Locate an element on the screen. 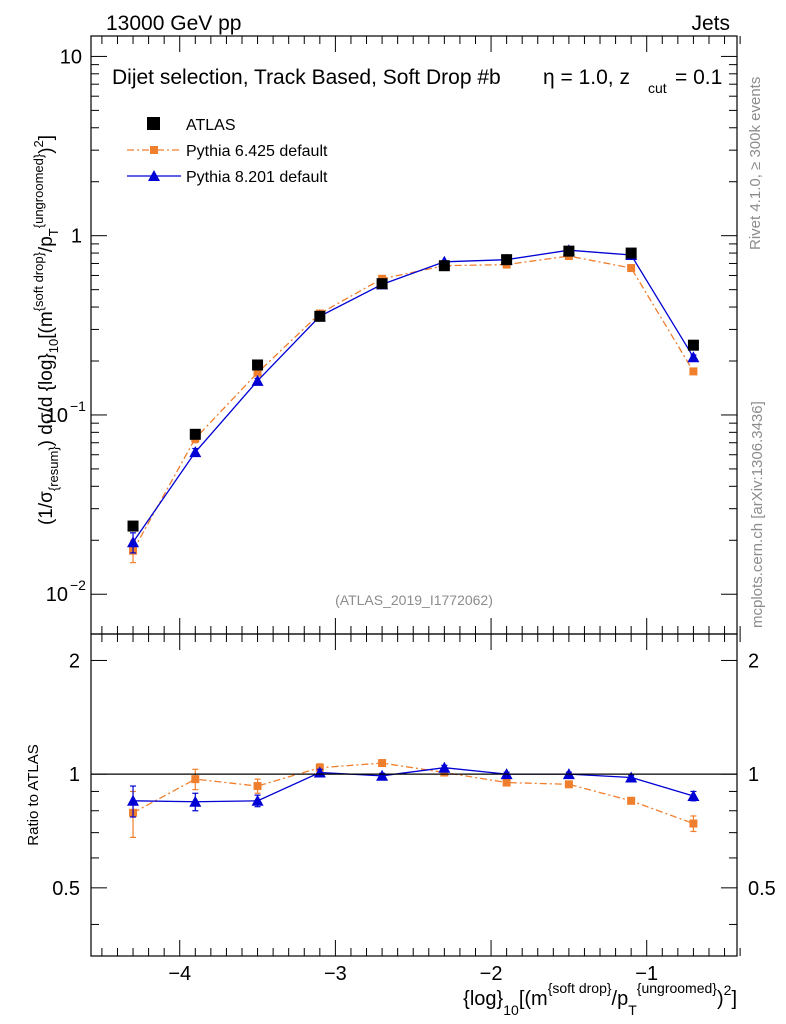 This screenshot has height=1024, width=786. ylabel-part: (1/σ is located at coordinates (46, 508).